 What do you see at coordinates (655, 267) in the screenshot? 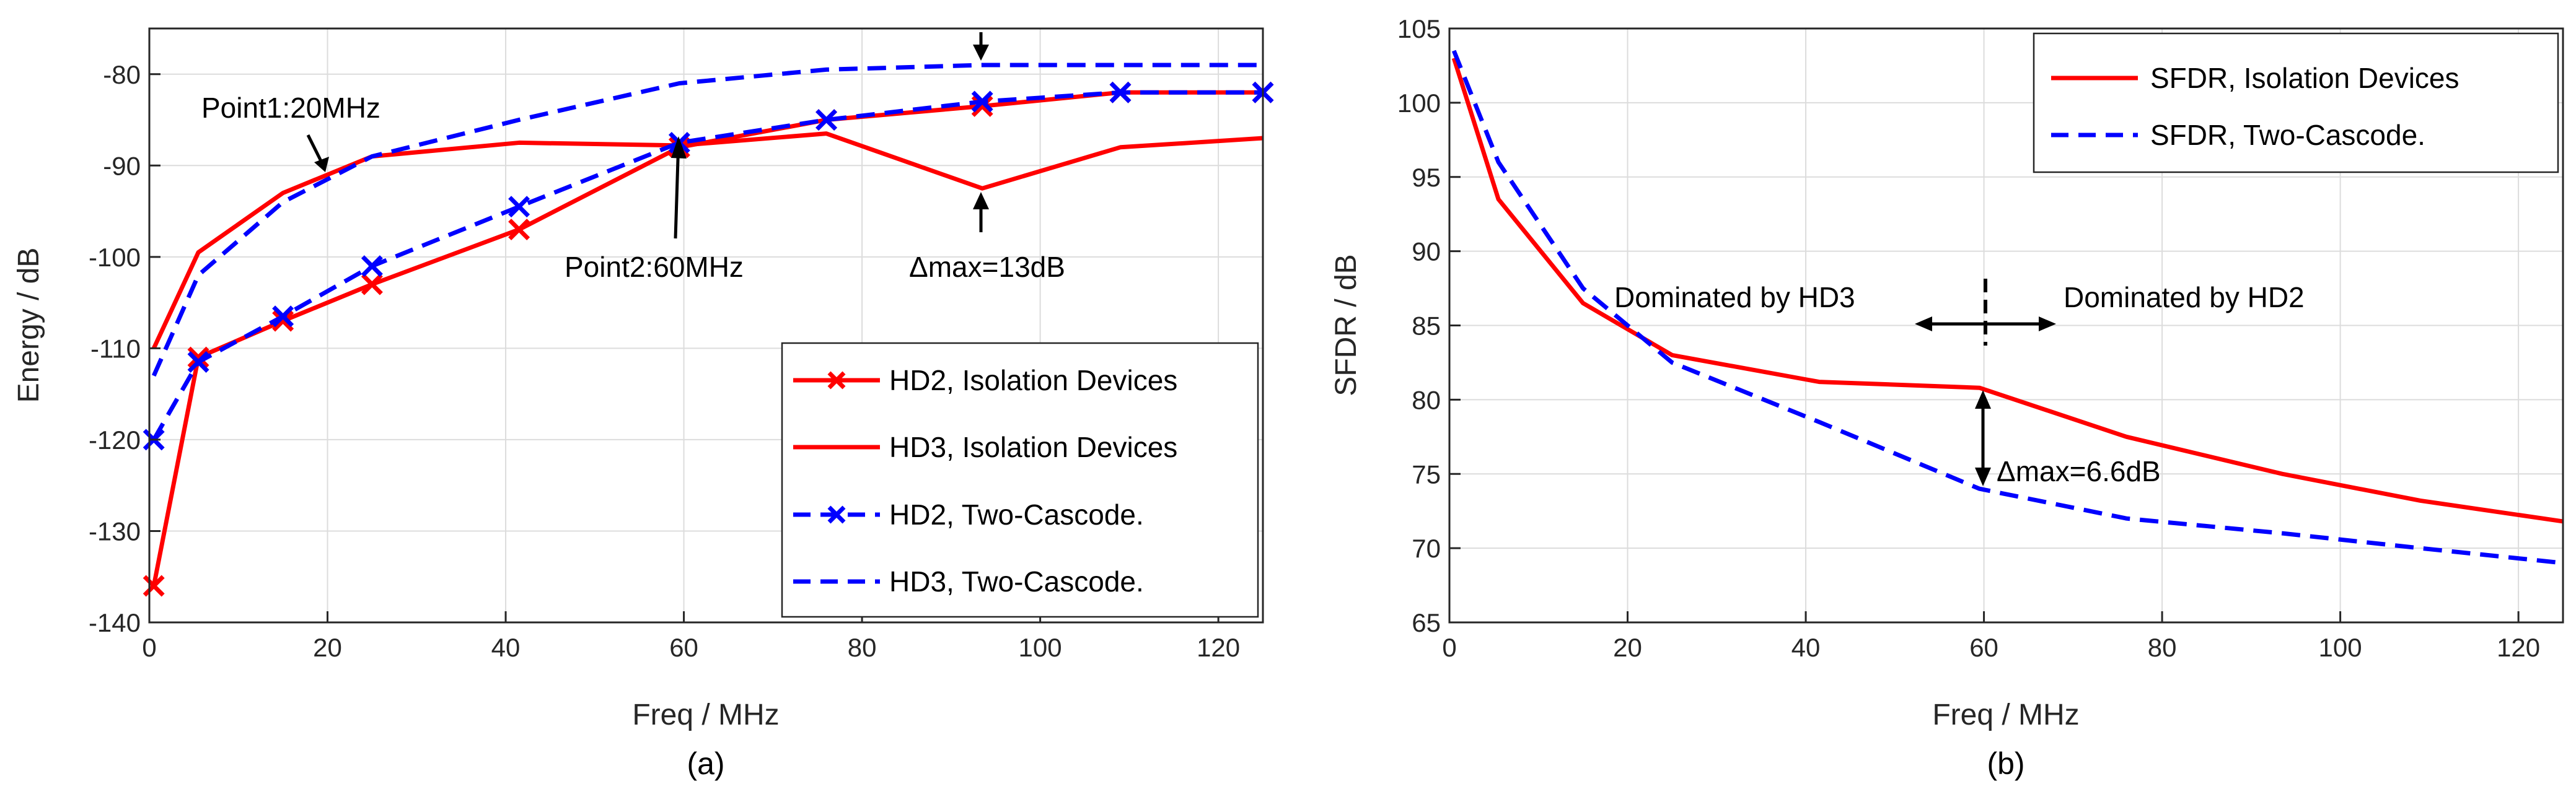
I see `annotation-point2-label: Point2:60MHz` at bounding box center [655, 267].